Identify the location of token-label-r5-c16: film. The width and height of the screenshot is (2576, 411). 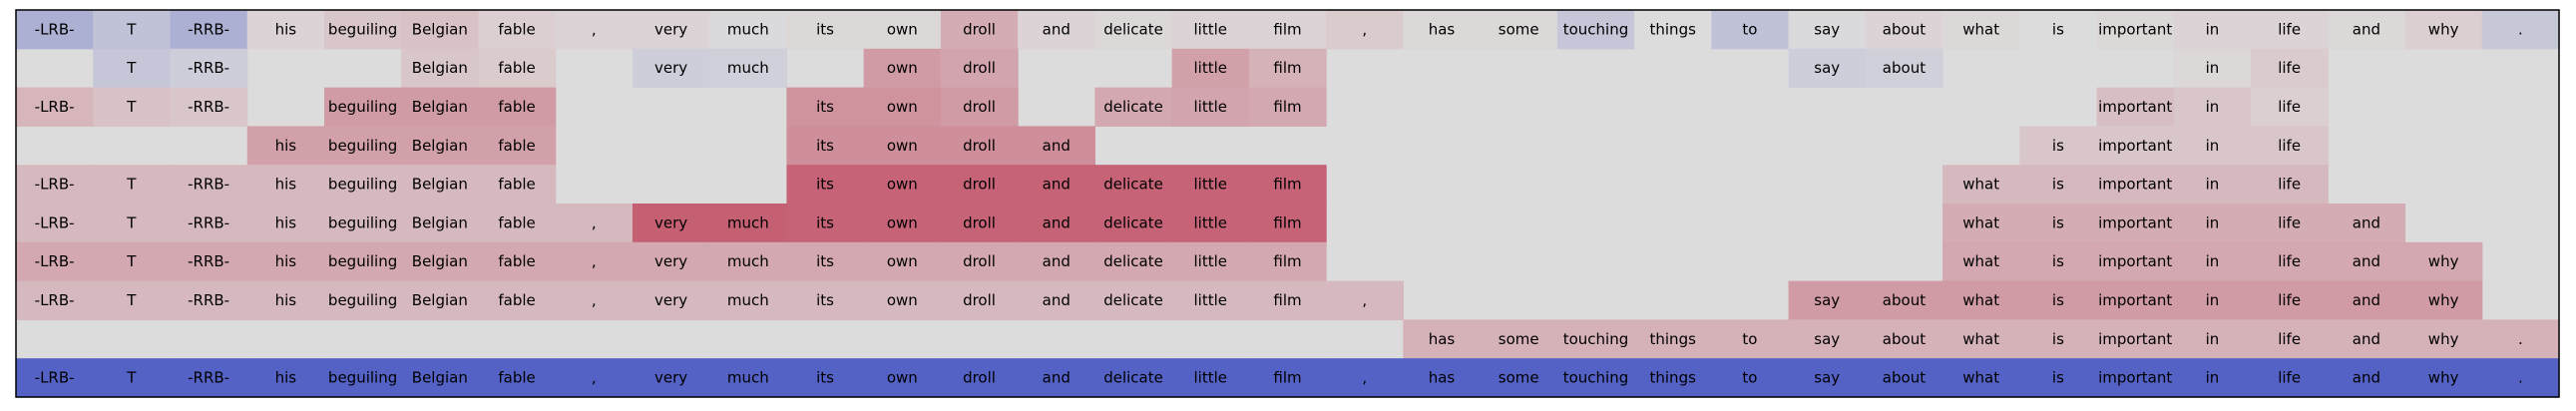
(1287, 222).